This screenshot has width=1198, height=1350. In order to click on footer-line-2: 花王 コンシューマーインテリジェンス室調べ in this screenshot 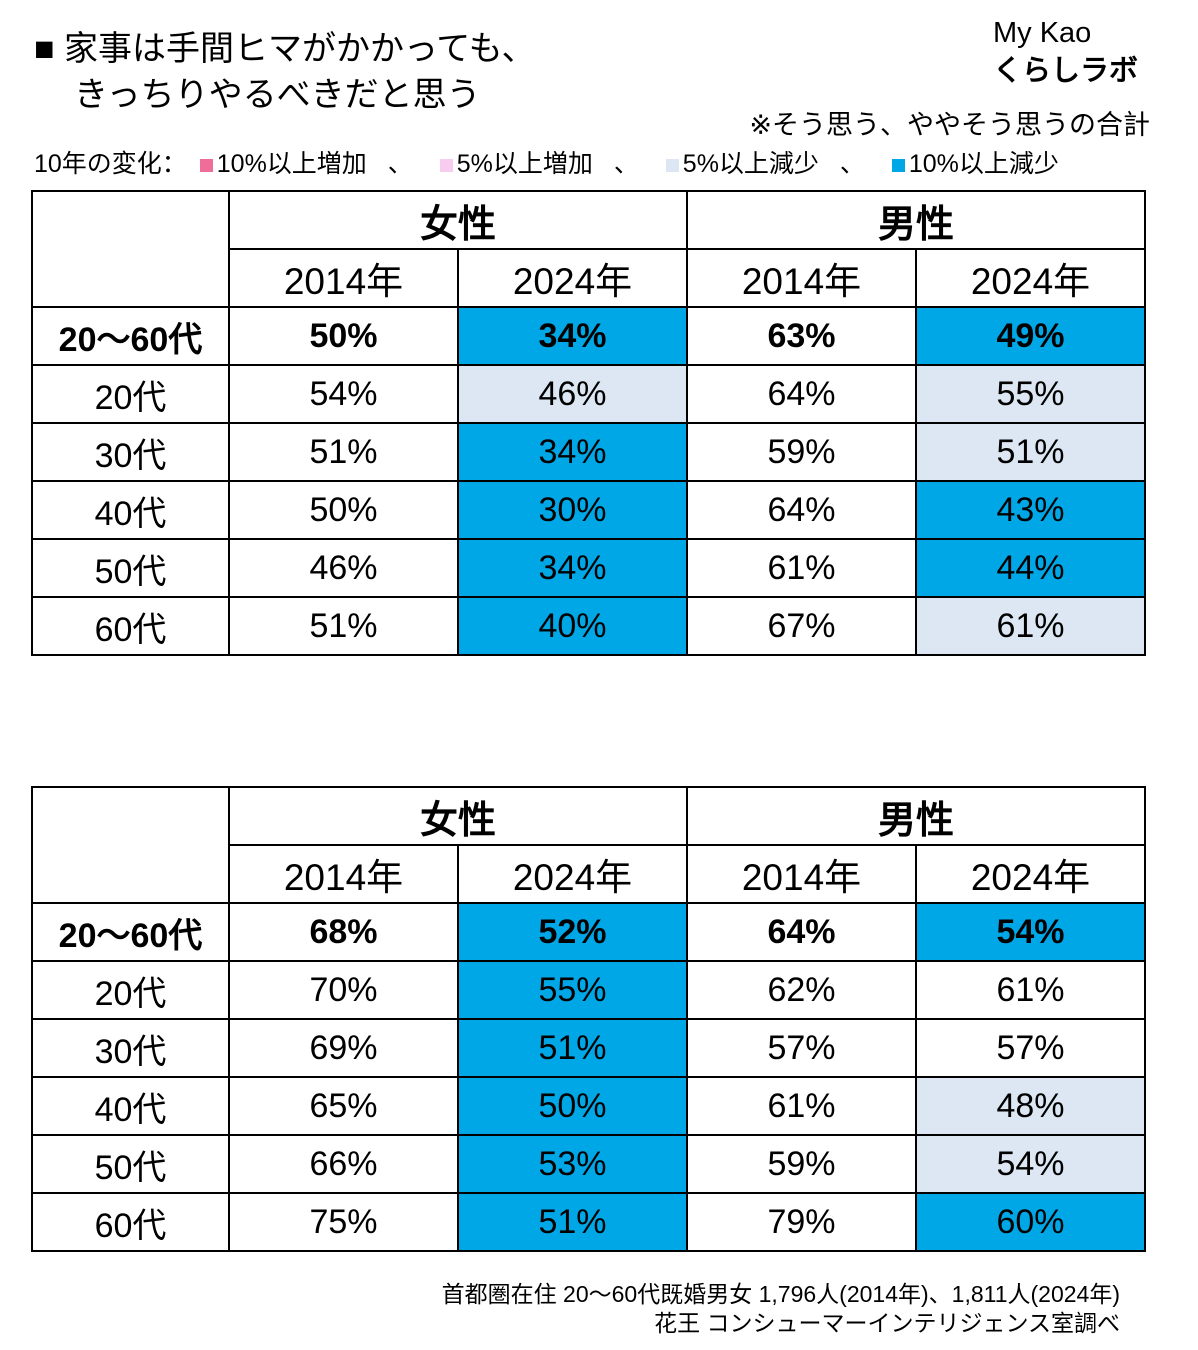, I will do `click(887, 1323)`.